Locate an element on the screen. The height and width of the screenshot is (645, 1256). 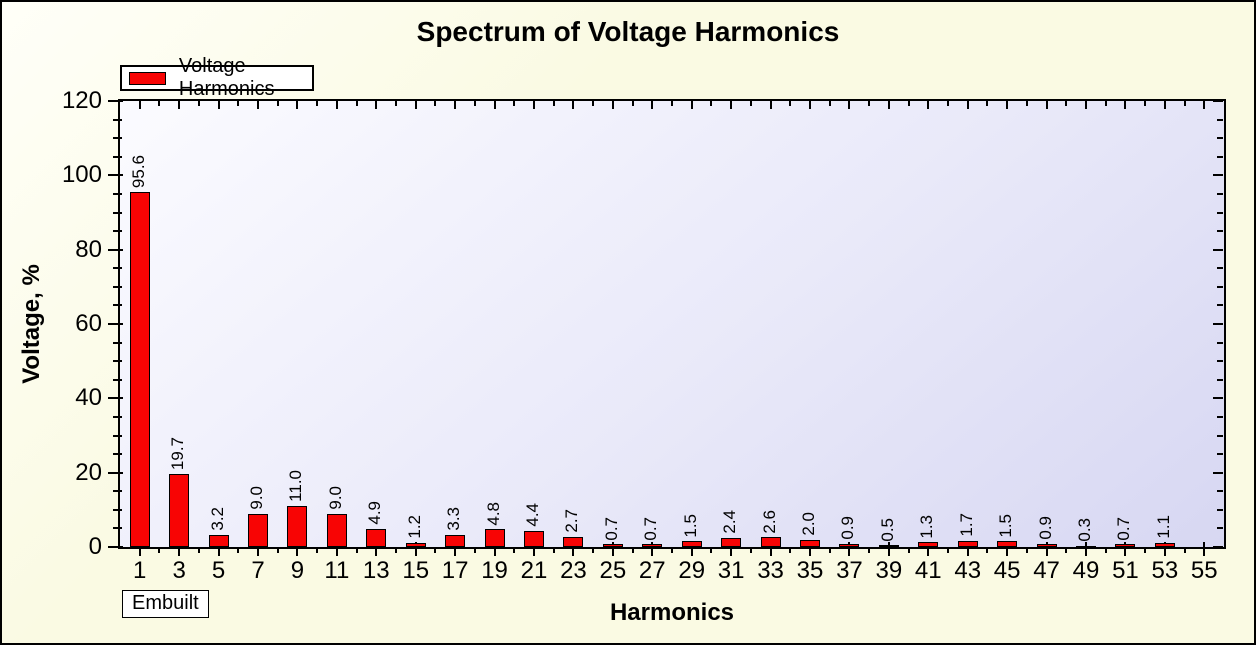
x-tick-label: 31 is located at coordinates (731, 570).